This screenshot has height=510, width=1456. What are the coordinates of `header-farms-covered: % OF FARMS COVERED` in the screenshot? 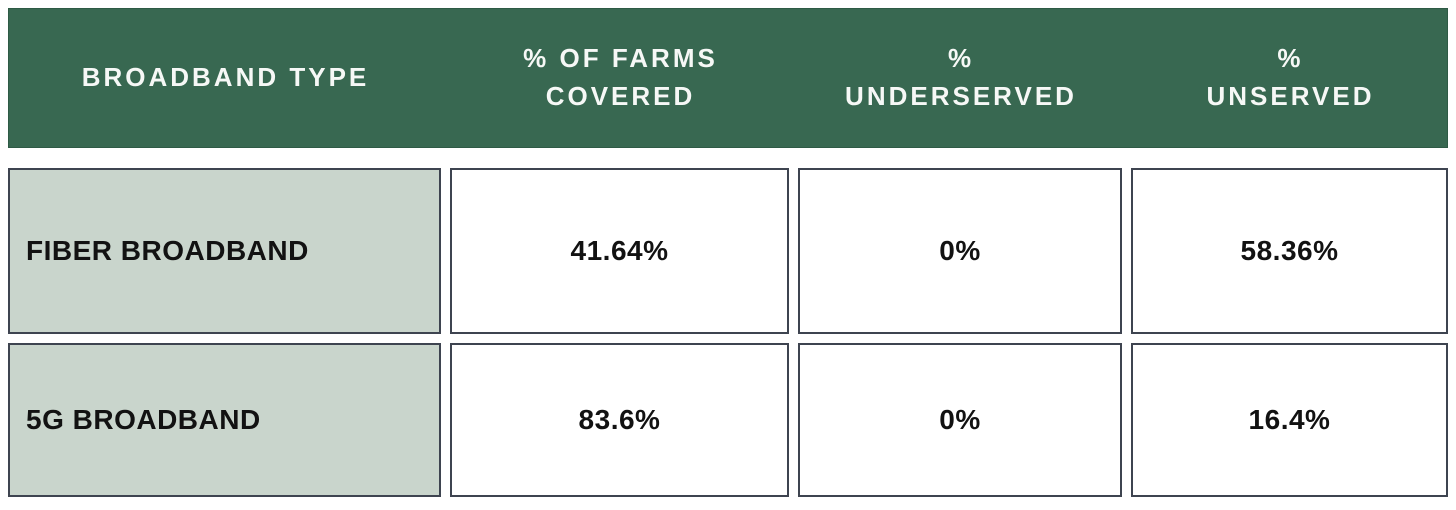 It's located at (620, 77).